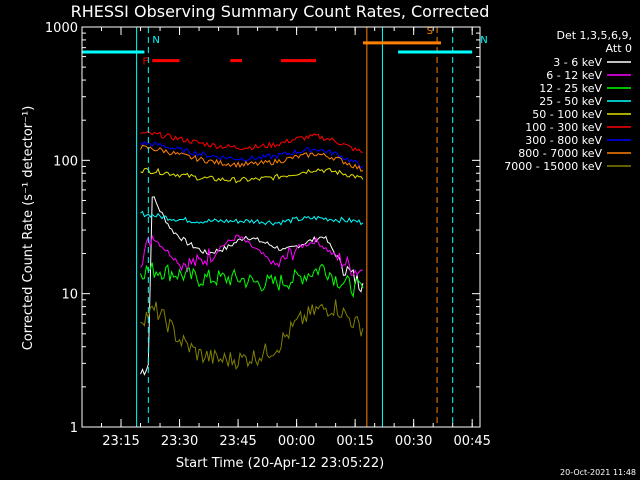 The height and width of the screenshot is (480, 640). What do you see at coordinates (577, 62) in the screenshot?
I see `legend-label-3-6-kev: 3 - 6 keV` at bounding box center [577, 62].